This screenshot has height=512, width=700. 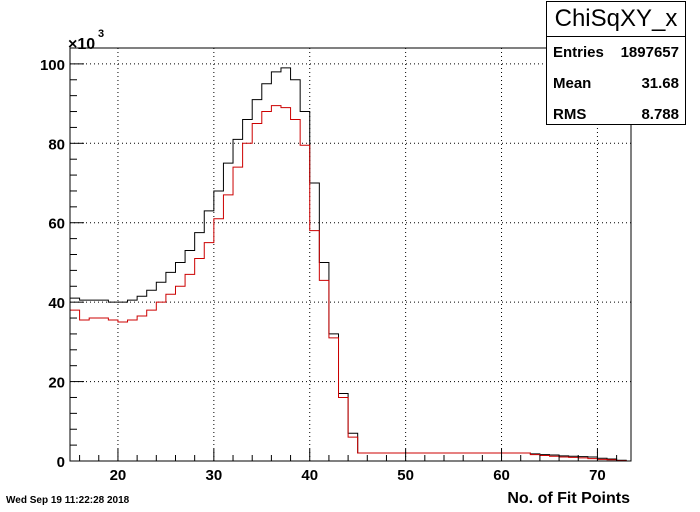 What do you see at coordinates (56, 224) in the screenshot?
I see `y-tick-label: 60` at bounding box center [56, 224].